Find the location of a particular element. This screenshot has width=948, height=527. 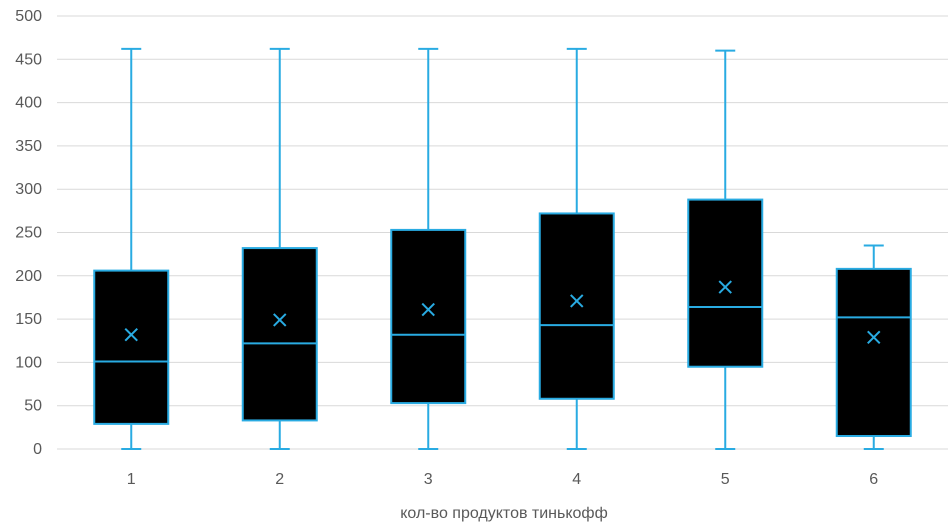

y-tick-label: 50 is located at coordinates (33, 406).